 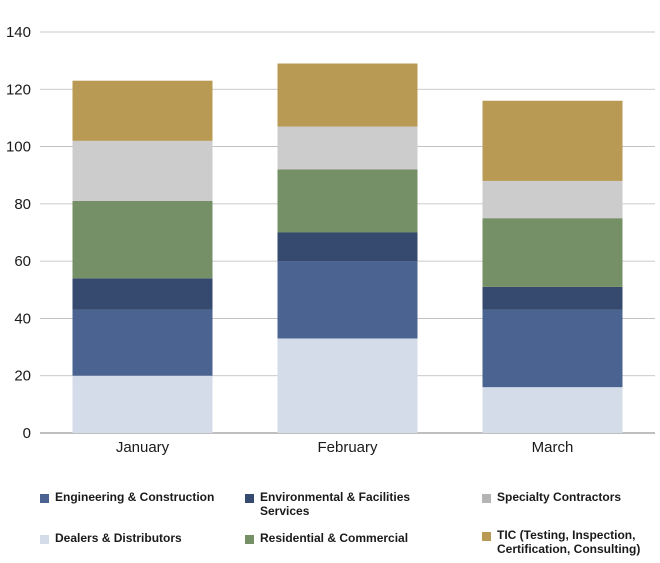 What do you see at coordinates (334, 538) in the screenshot?
I see `legend-label: Residential & Commercial` at bounding box center [334, 538].